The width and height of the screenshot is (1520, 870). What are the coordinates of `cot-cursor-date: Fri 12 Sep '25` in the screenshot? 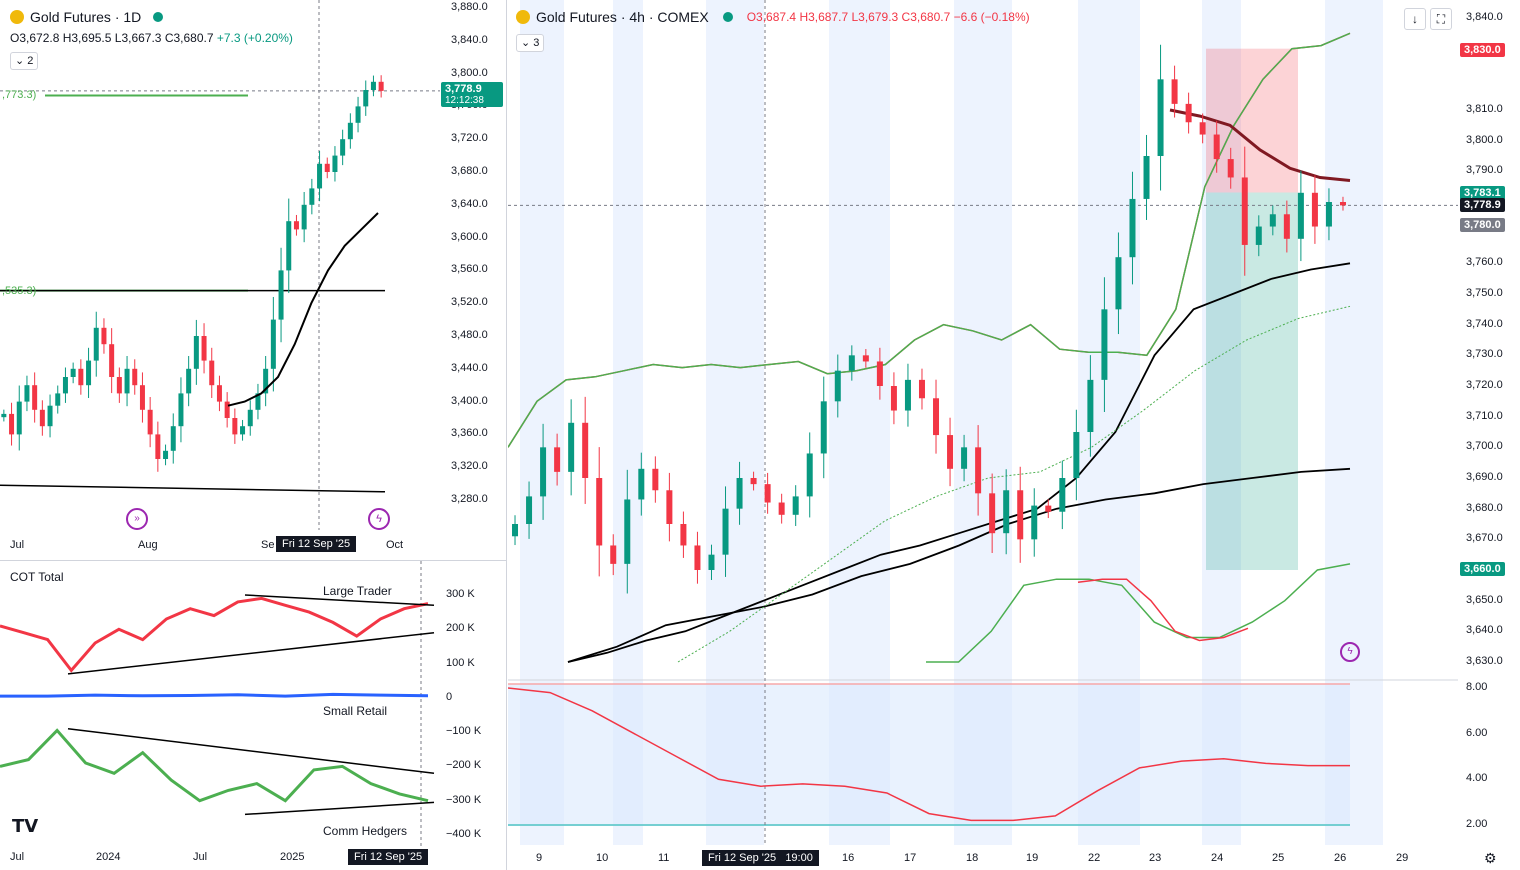 It's located at (388, 857).